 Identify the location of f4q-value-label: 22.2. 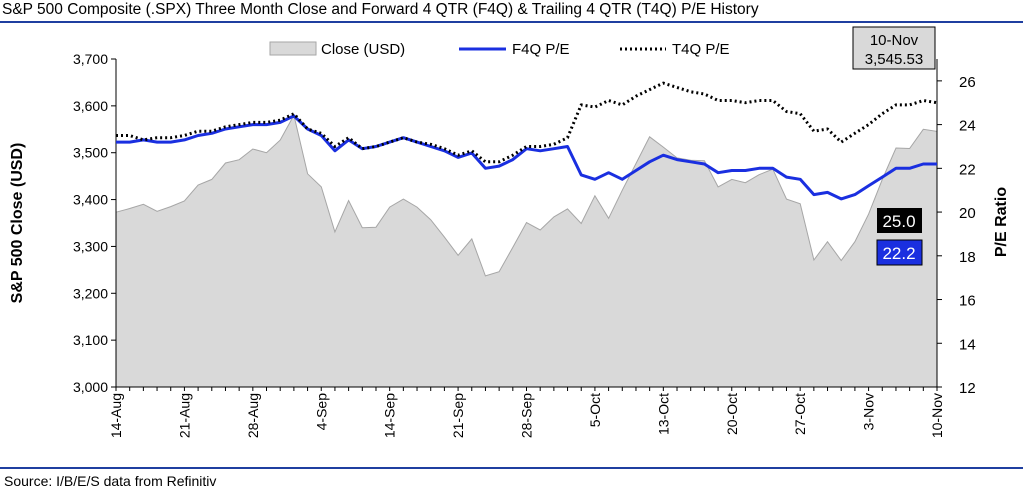
(898, 253).